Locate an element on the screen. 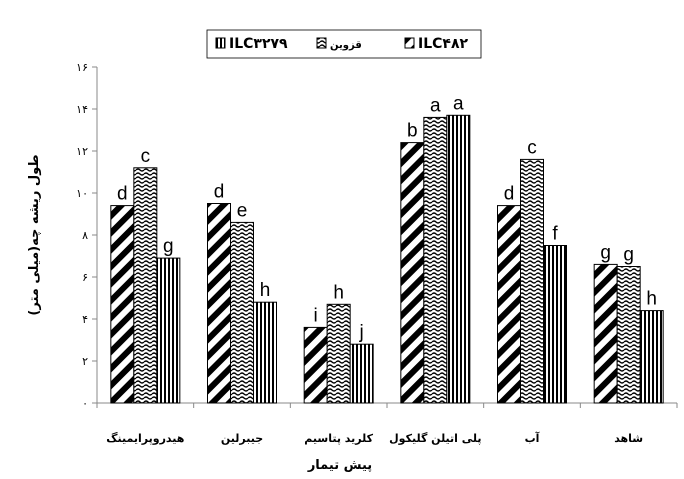 This screenshot has height=479, width=684. data-label: f is located at coordinates (555, 234).